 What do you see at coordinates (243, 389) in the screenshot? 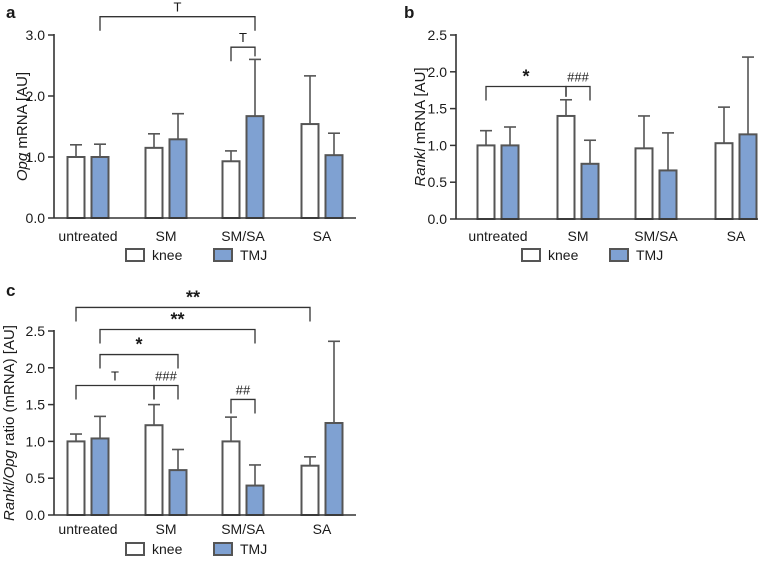
I see `significance-label: ##` at bounding box center [243, 389].